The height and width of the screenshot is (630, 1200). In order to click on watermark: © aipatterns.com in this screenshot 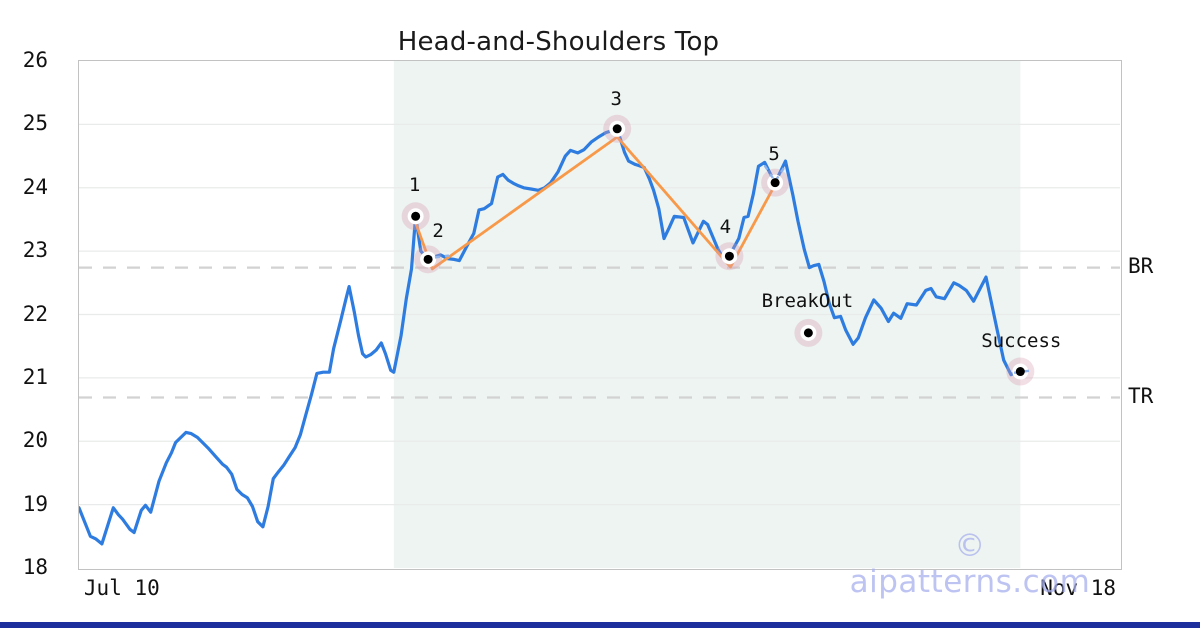, I will do `click(970, 564)`.